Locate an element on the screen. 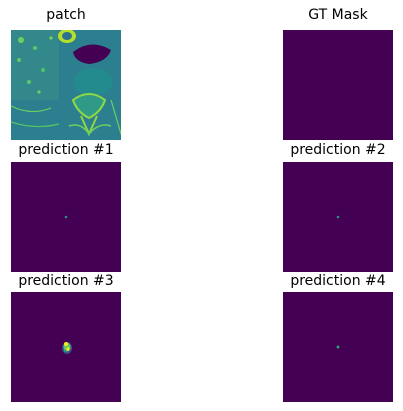 The width and height of the screenshot is (403, 411). patch-image is located at coordinates (66, 85).